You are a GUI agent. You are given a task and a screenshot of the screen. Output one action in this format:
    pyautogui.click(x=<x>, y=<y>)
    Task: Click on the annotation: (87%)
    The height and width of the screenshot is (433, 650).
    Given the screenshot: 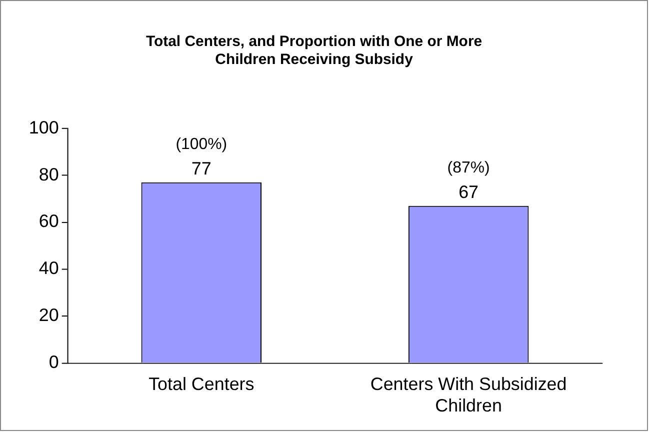 What is the action you would take?
    pyautogui.click(x=468, y=167)
    